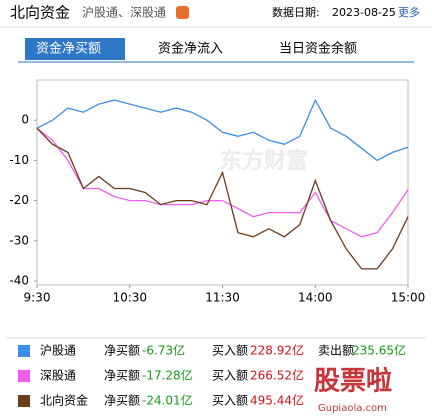  What do you see at coordinates (352, 408) in the screenshot?
I see `watermark: Gupiaola.com` at bounding box center [352, 408].